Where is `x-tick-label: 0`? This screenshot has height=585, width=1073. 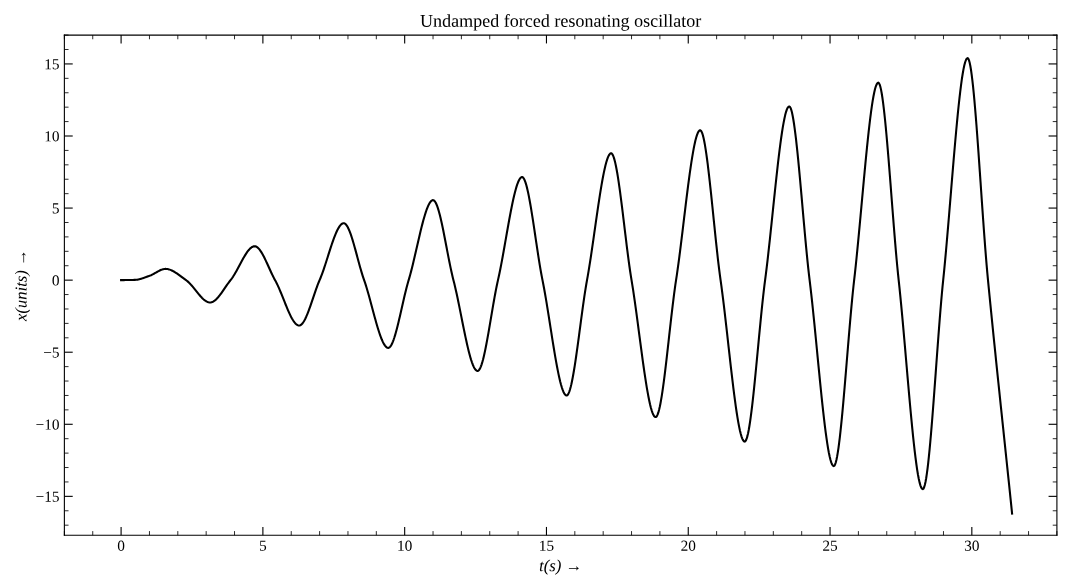
x-tick-label: 0 is located at coordinates (121, 545).